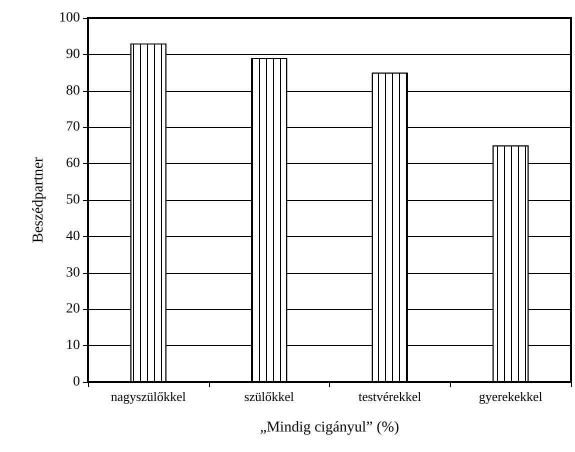 Image resolution: width=575 pixels, height=452 pixels. Describe the element at coordinates (390, 396) in the screenshot. I see `x-tick-label: testvérekkel` at that location.